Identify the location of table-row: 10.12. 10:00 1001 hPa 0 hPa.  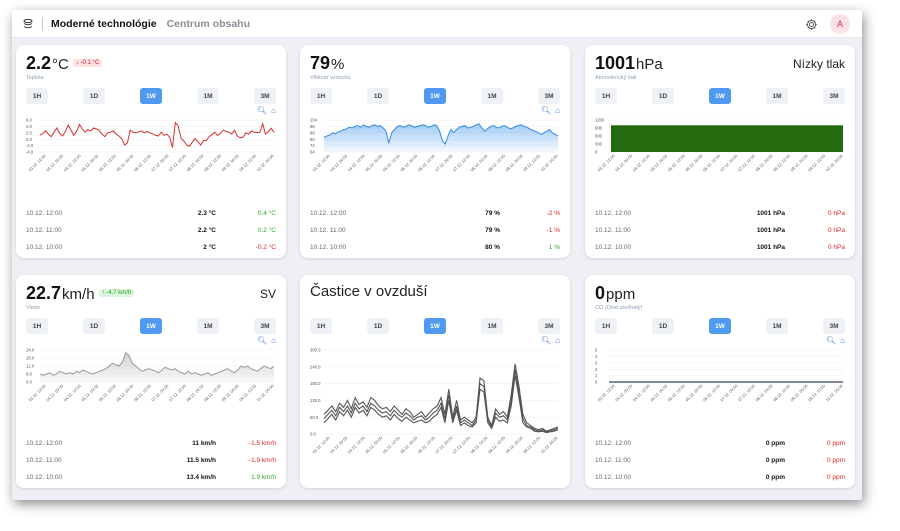
(720, 247).